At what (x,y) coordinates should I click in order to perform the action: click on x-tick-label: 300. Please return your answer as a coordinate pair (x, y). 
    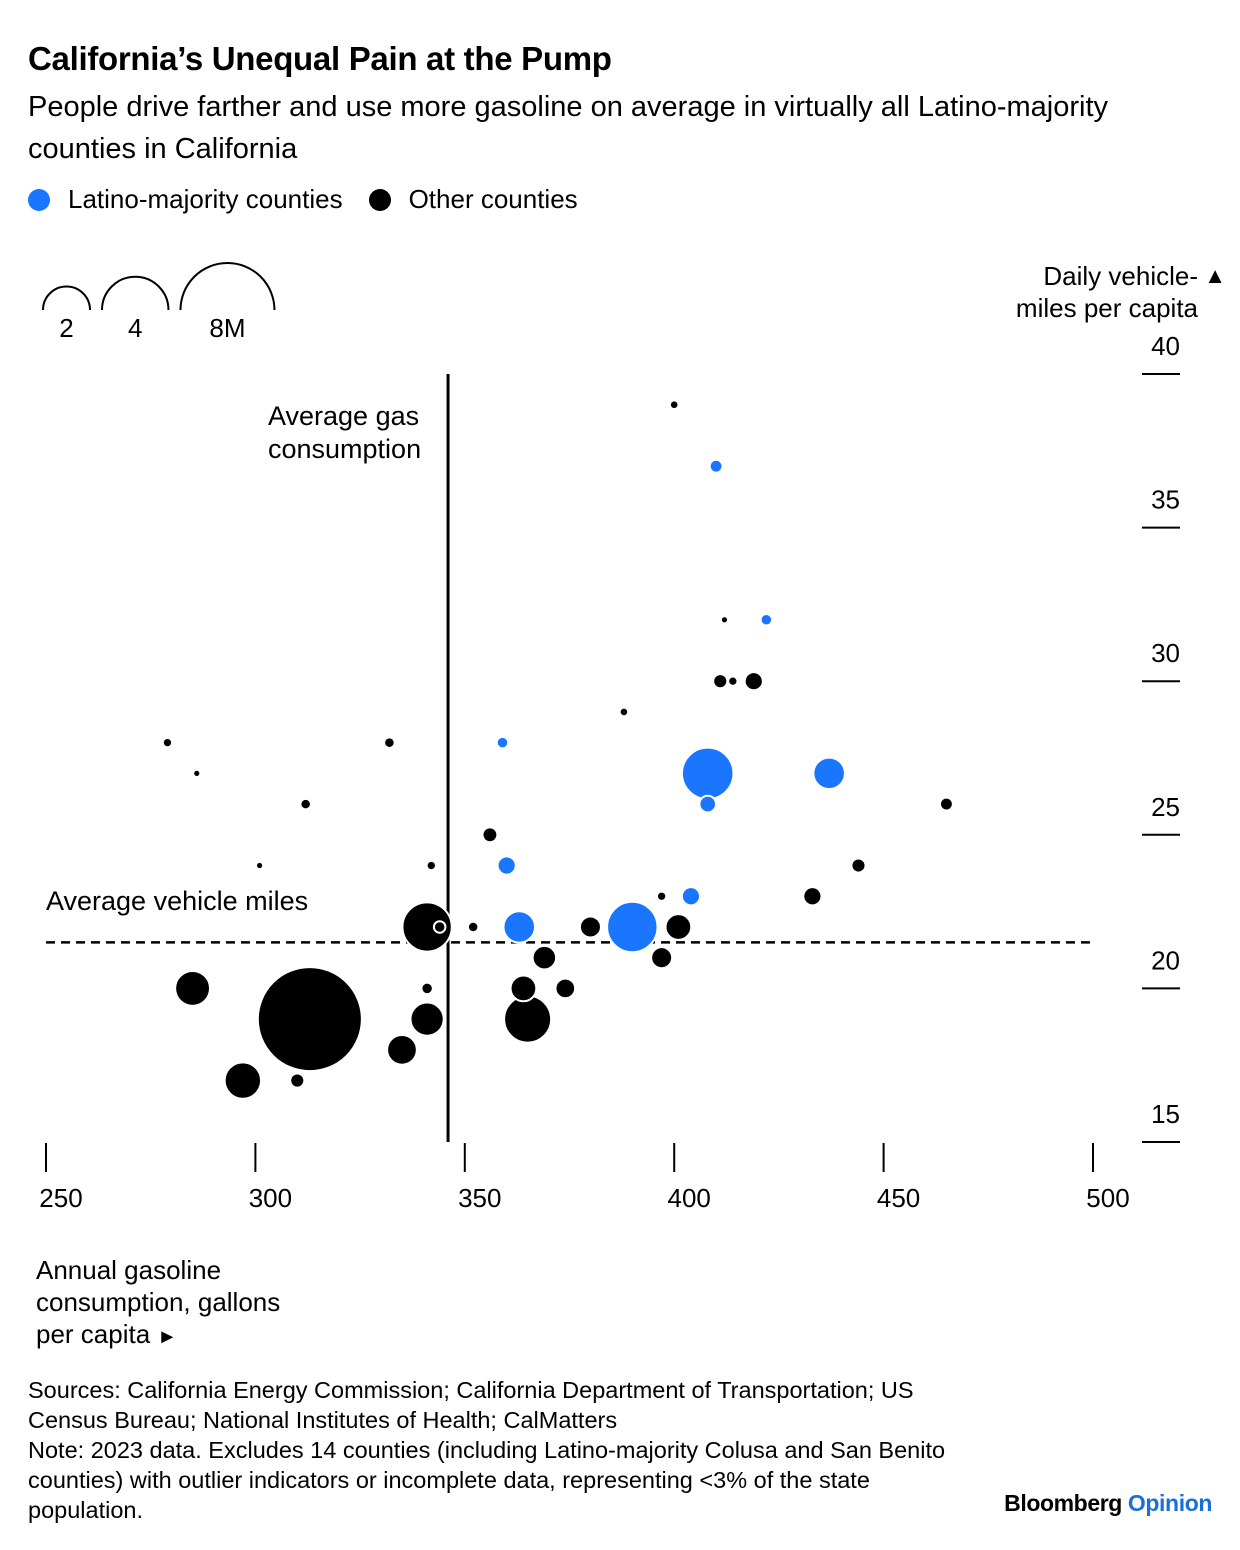
    Looking at the image, I should click on (270, 1198).